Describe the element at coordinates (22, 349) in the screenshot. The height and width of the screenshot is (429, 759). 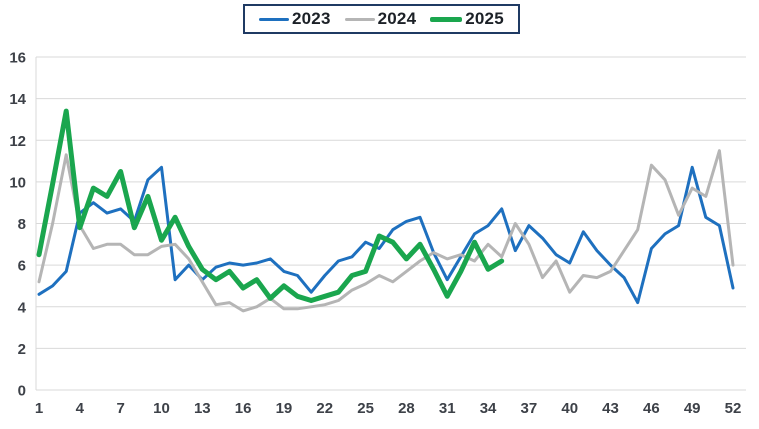
I see `y-tick-label: 2` at that location.